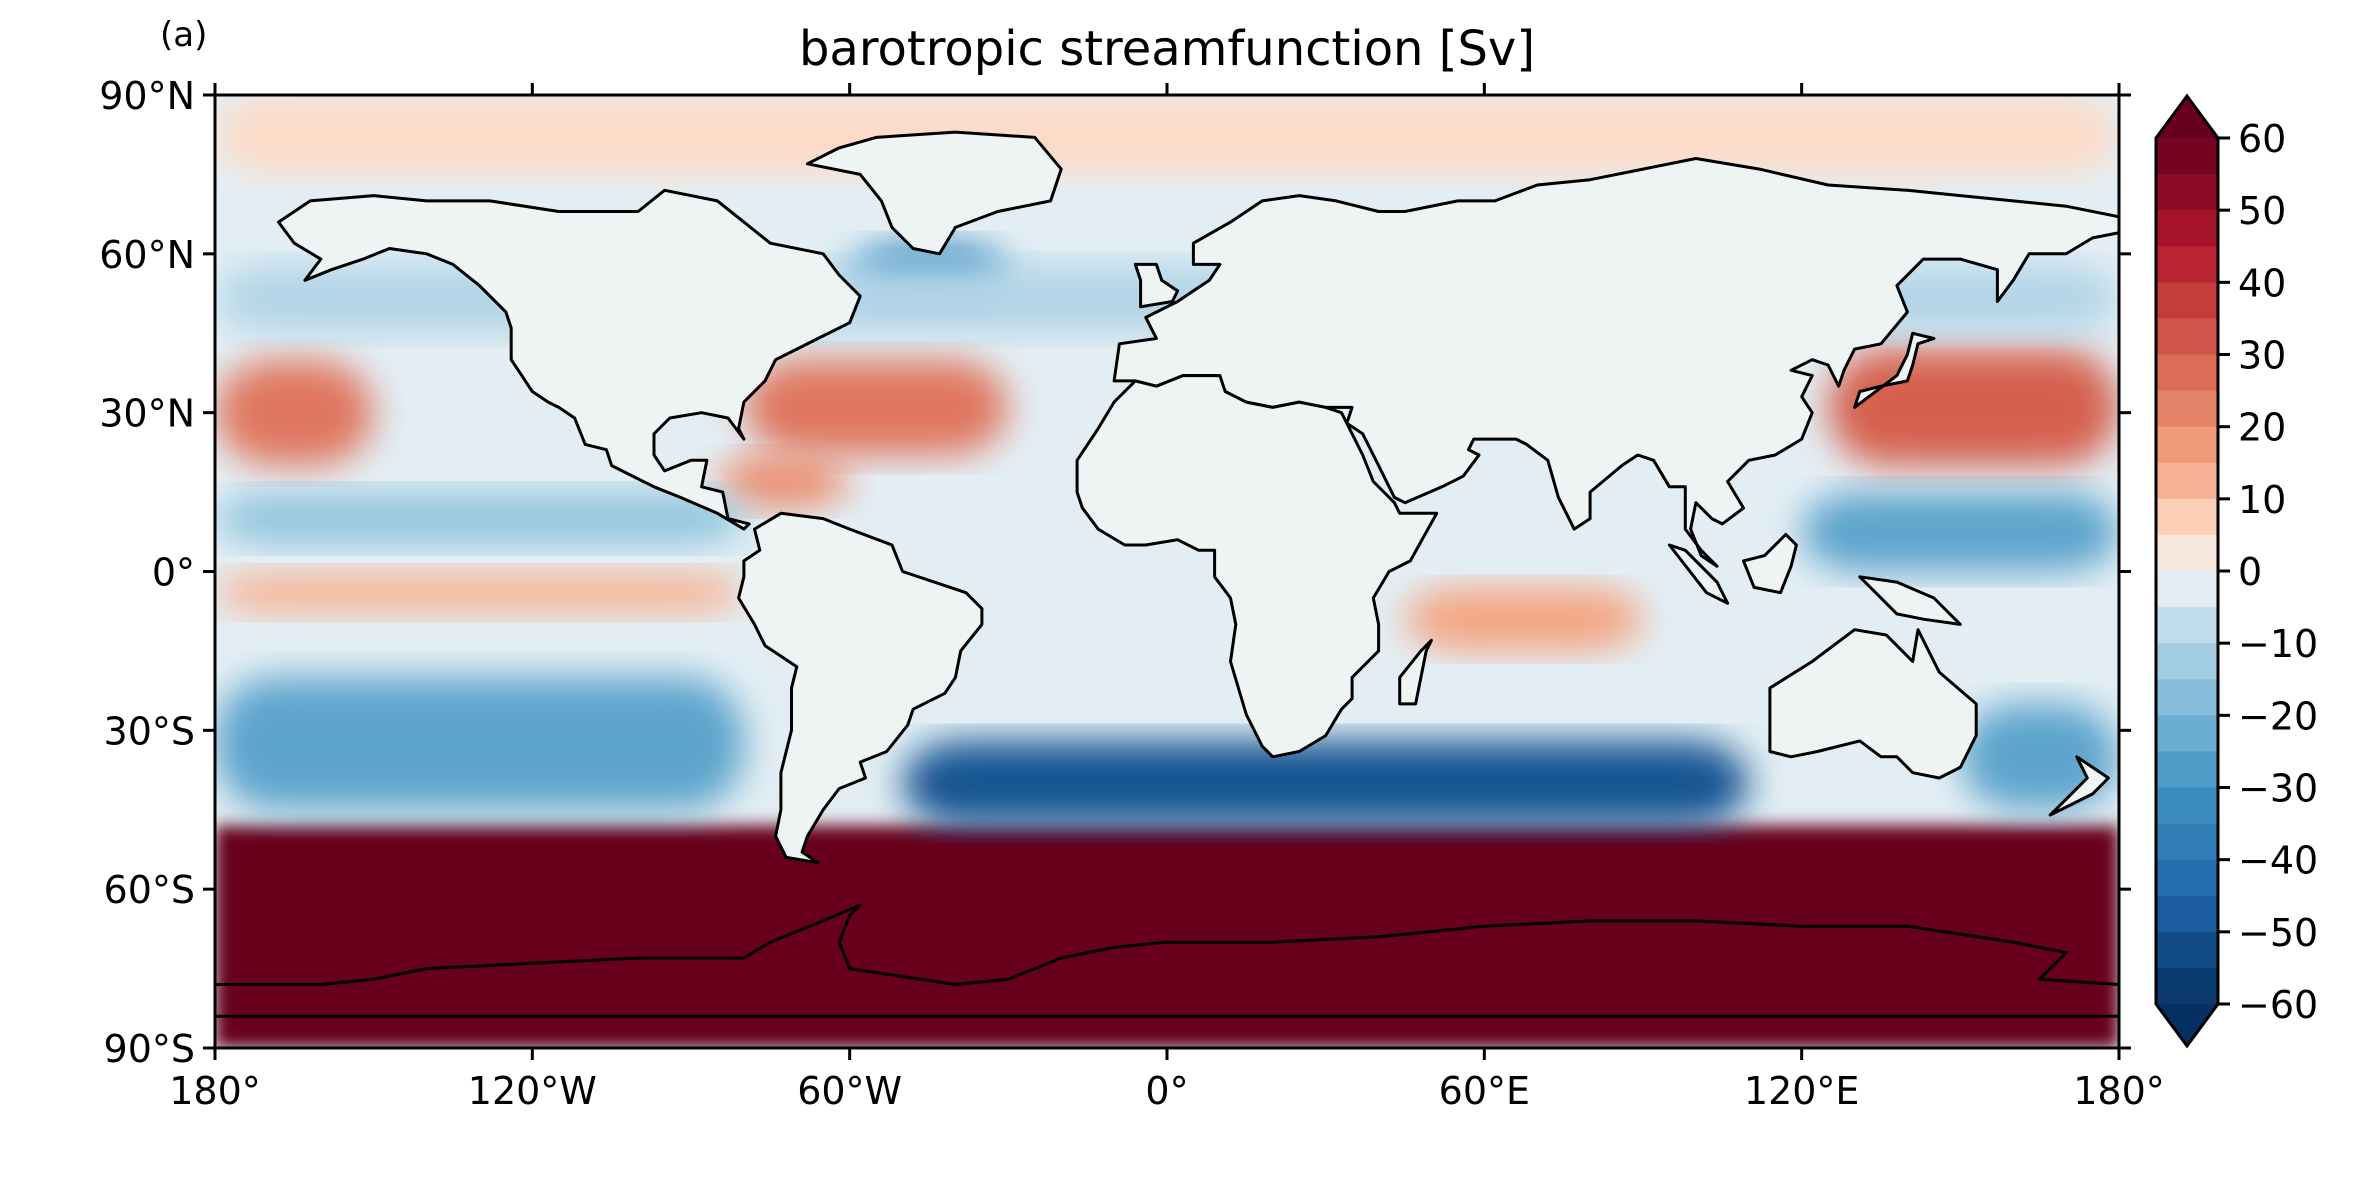  What do you see at coordinates (1802, 1091) in the screenshot?
I see `lon-tick-label: 120°E` at bounding box center [1802, 1091].